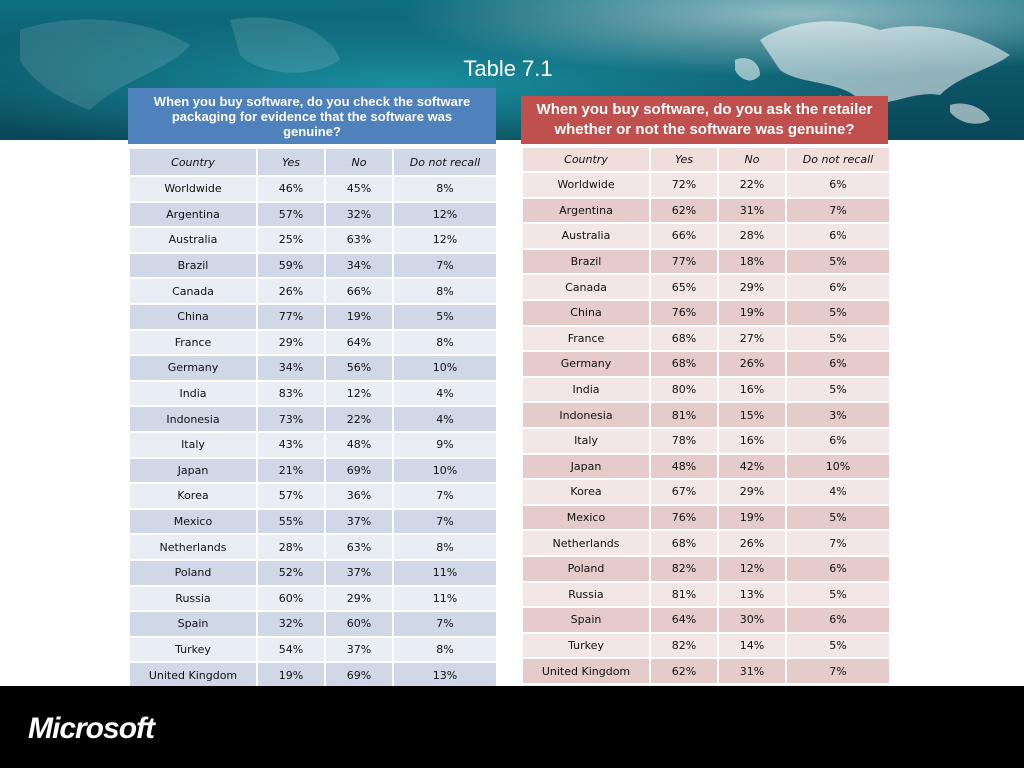  Describe the element at coordinates (706, 594) in the screenshot. I see `table-row: Russia 81% 13% 5%` at that location.